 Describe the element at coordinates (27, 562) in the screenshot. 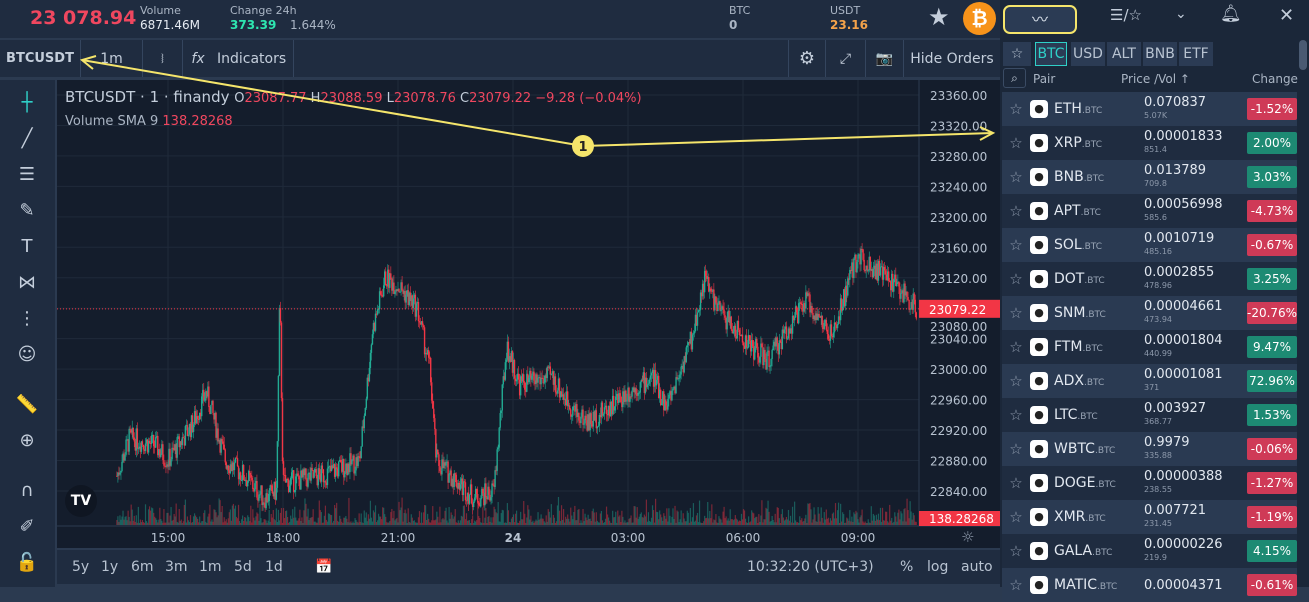

I see `unlock-icon: 🔓` at that location.